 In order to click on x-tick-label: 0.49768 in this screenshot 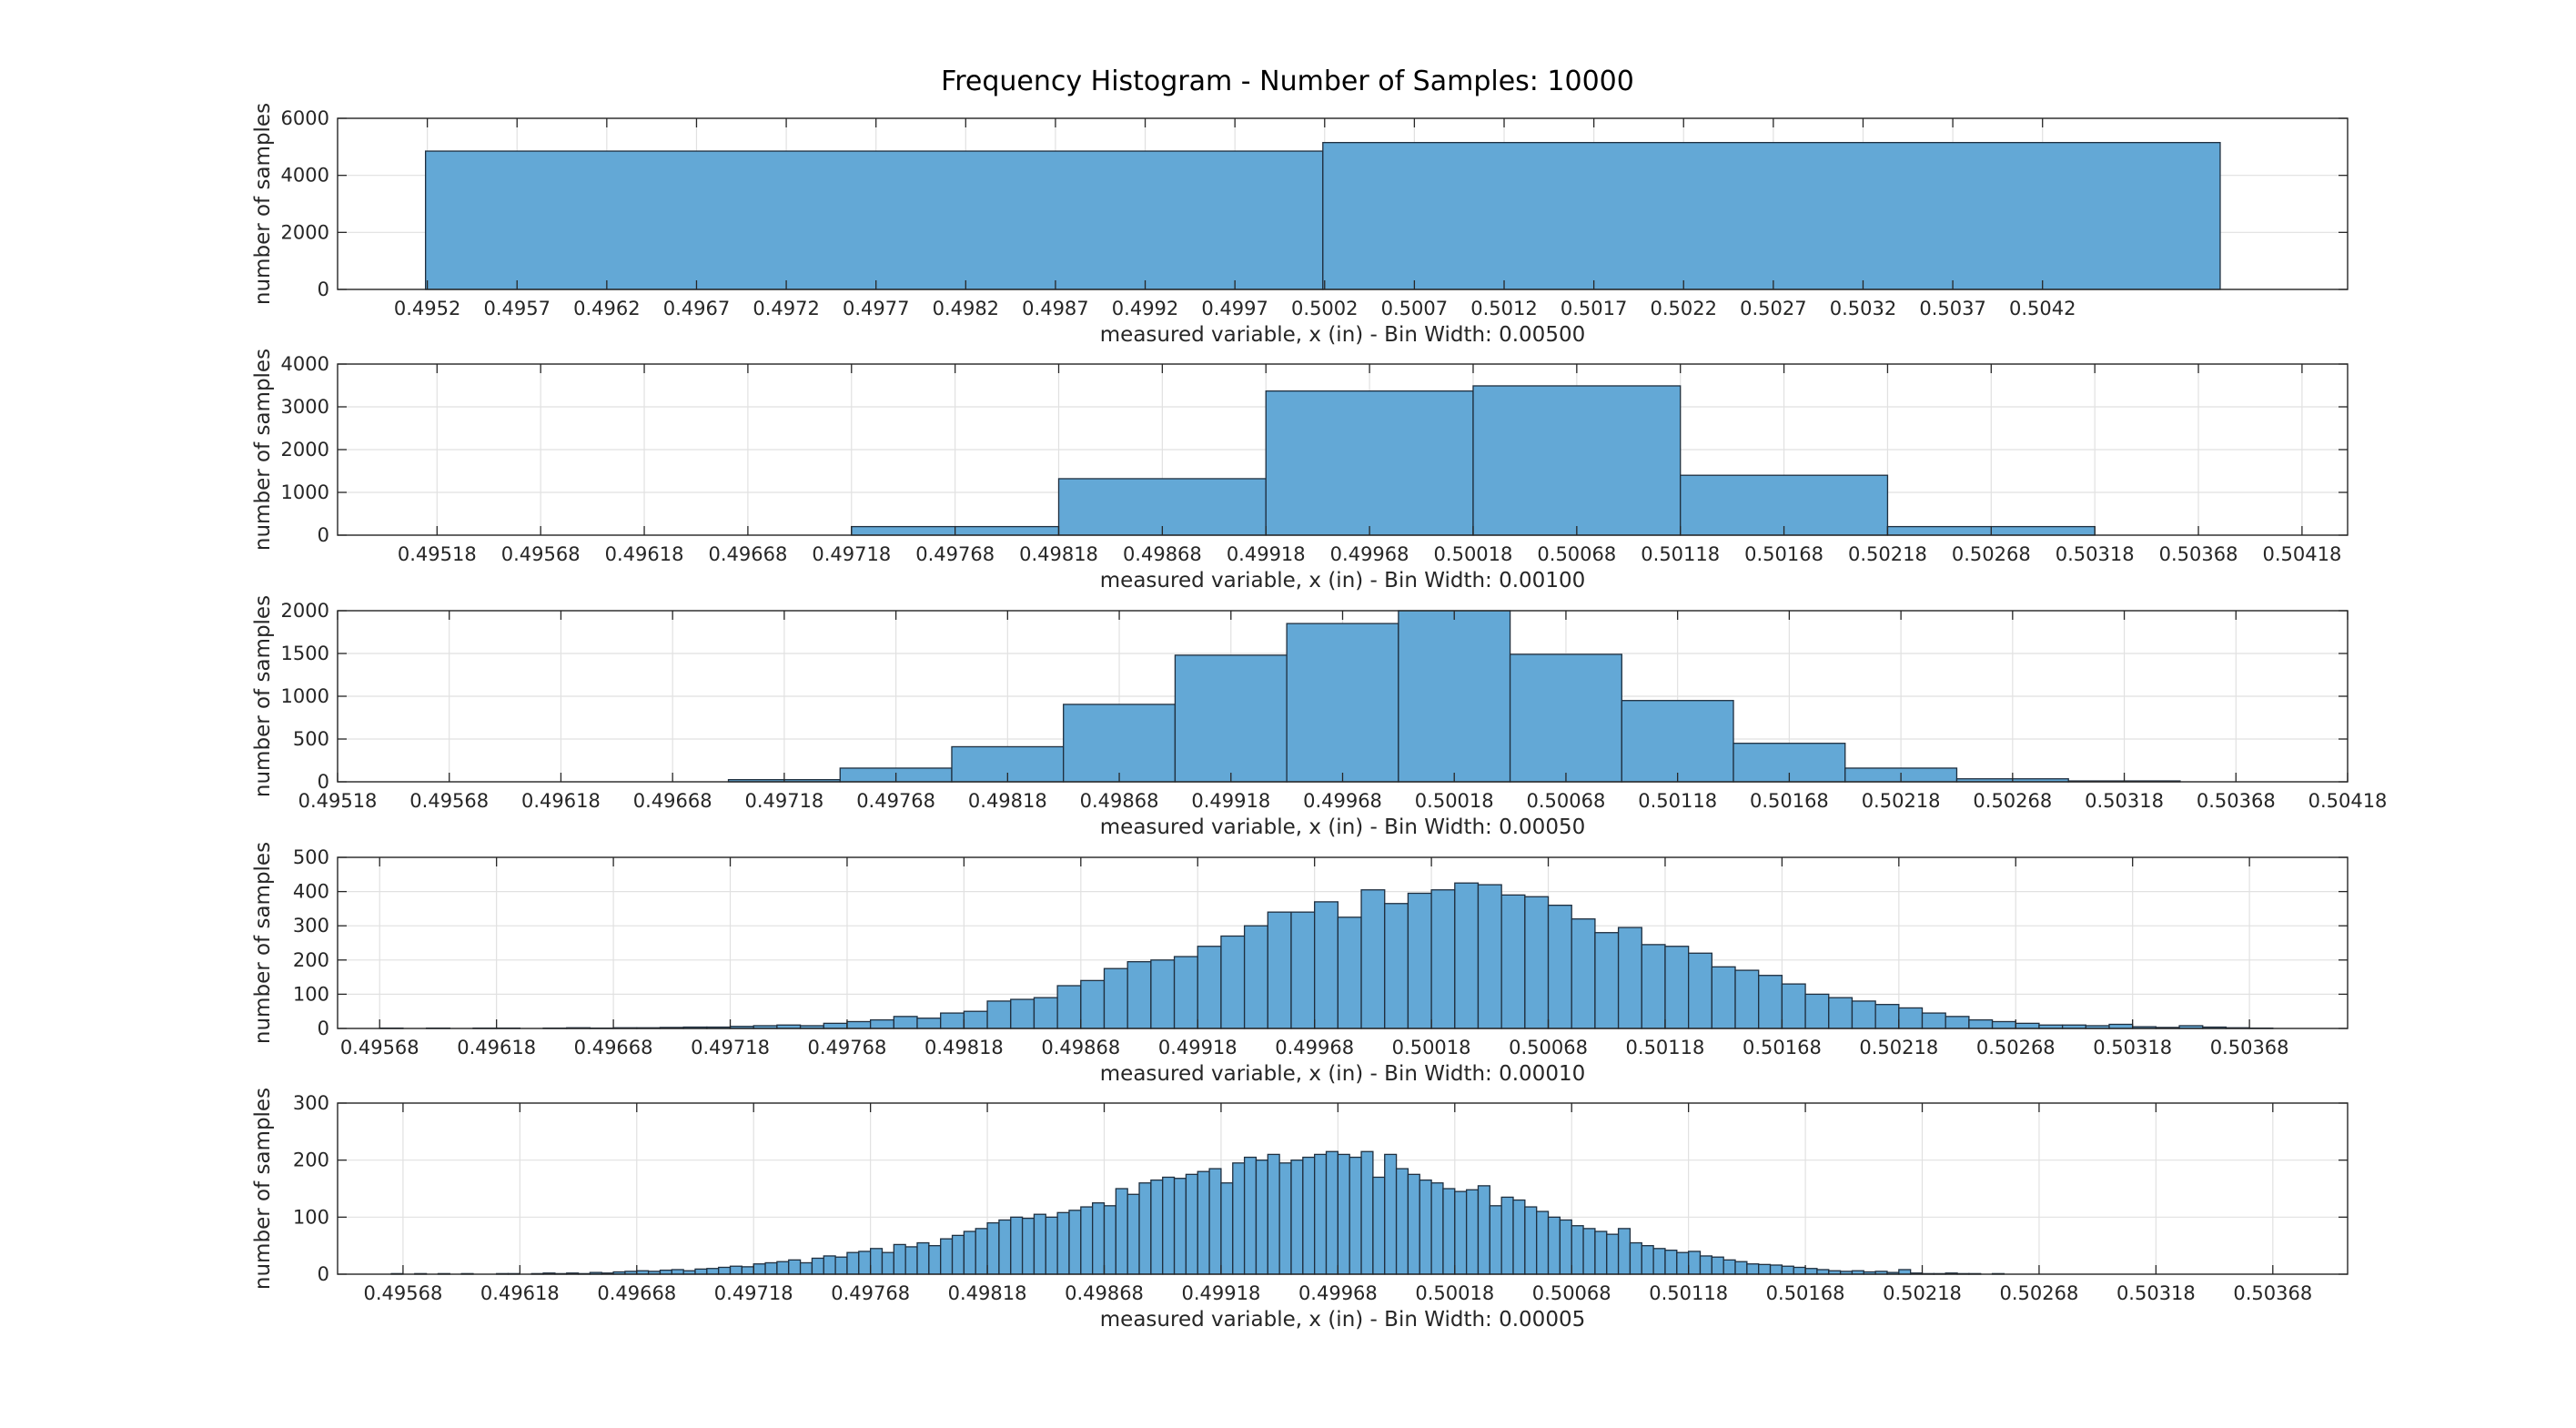, I will do `click(895, 801)`.